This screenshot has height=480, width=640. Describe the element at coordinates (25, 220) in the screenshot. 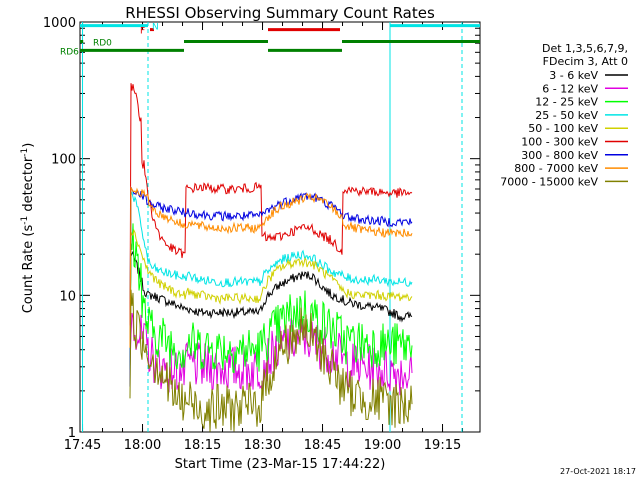

I see `y-axis-label-exp1: -1` at that location.